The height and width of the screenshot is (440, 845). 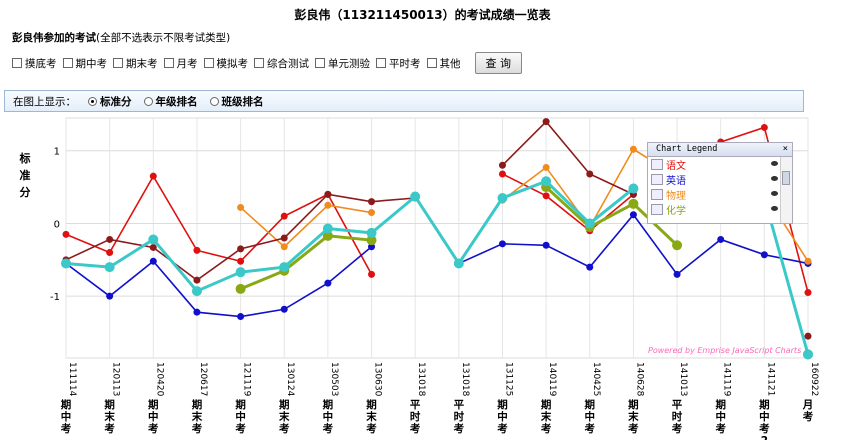 What do you see at coordinates (116, 101) in the screenshot?
I see `radio-label: 标准分` at bounding box center [116, 101].